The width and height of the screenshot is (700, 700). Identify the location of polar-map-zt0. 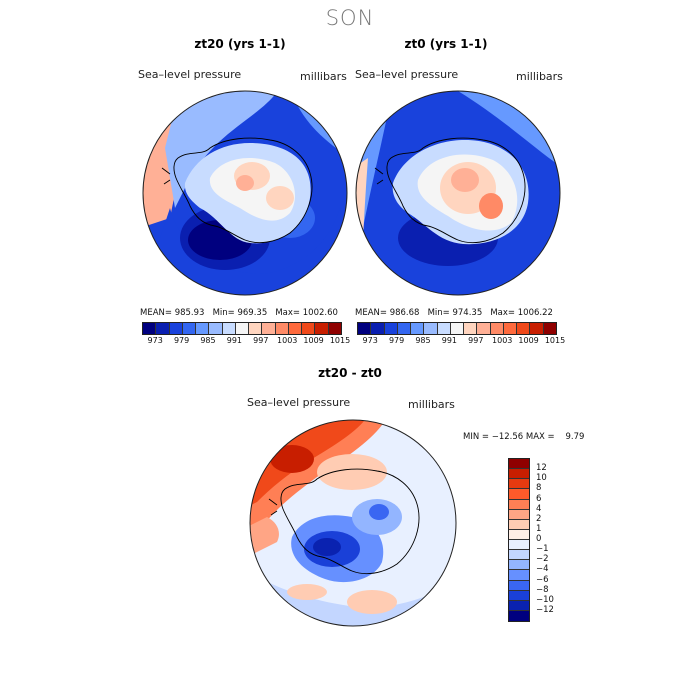
(458, 193).